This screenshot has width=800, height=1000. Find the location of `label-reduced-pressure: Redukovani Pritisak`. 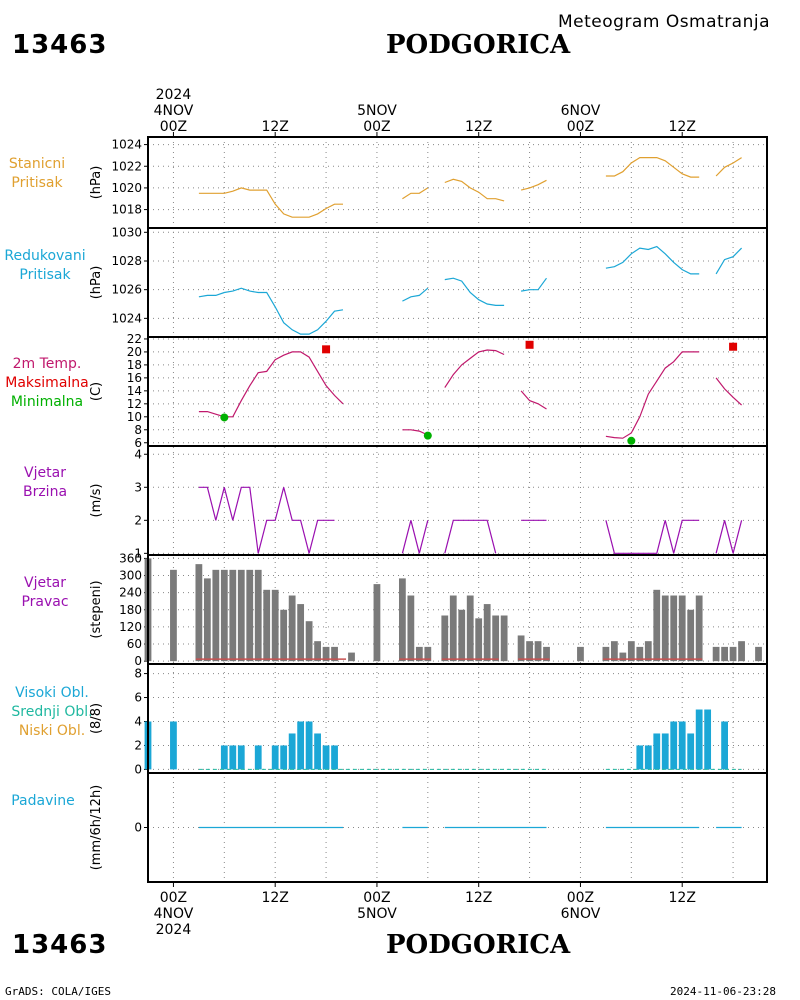

label-reduced-pressure: Redukovani Pritisak is located at coordinates (50, 266).